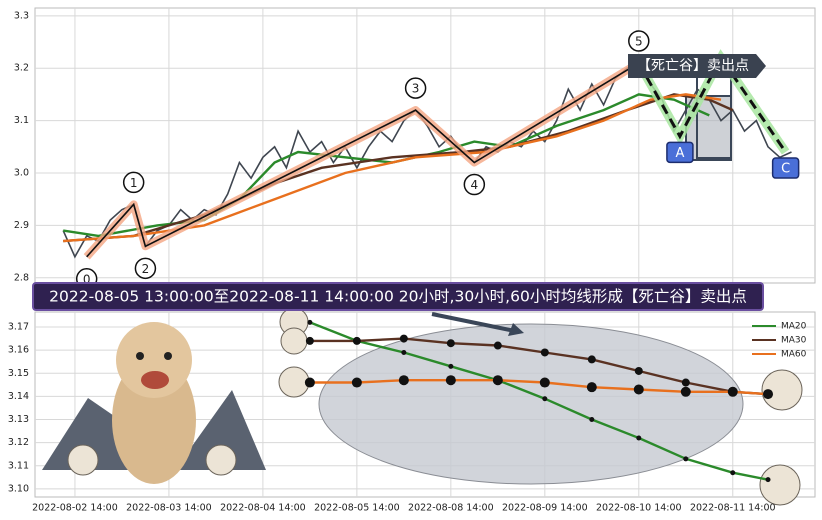 The width and height of the screenshot is (822, 520). Describe the element at coordinates (18, 465) in the screenshot. I see `y-tick-label: 3.11` at that location.